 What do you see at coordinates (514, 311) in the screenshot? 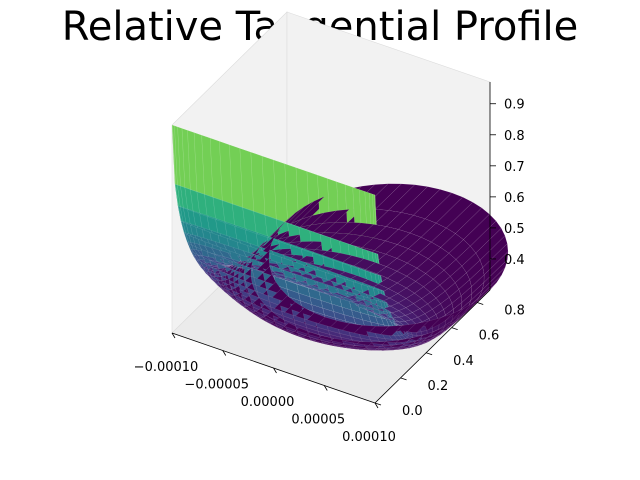
I see `y-tick-label: 0.8` at bounding box center [514, 311].